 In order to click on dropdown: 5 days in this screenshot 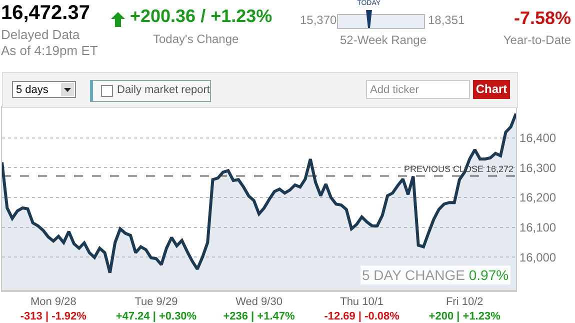, I will do `click(44, 89)`.